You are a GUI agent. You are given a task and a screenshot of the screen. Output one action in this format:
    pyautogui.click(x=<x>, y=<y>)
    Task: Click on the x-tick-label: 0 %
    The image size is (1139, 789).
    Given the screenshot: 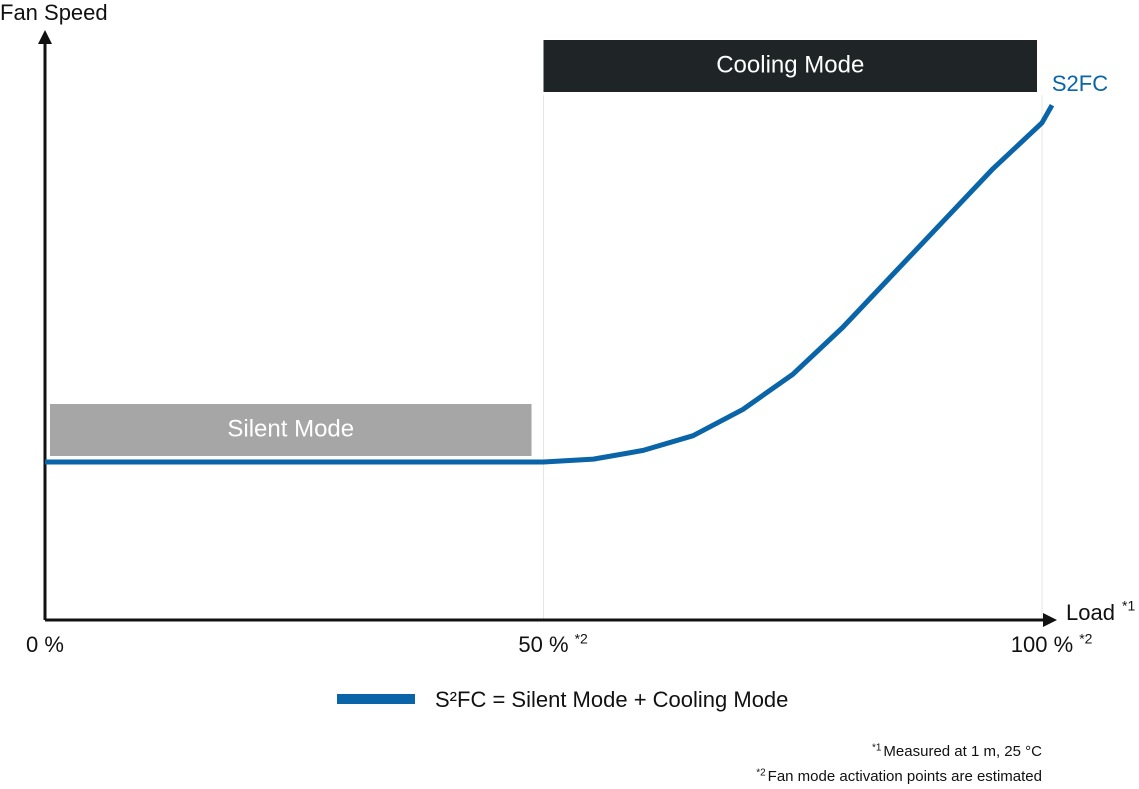 What is the action you would take?
    pyautogui.click(x=45, y=644)
    